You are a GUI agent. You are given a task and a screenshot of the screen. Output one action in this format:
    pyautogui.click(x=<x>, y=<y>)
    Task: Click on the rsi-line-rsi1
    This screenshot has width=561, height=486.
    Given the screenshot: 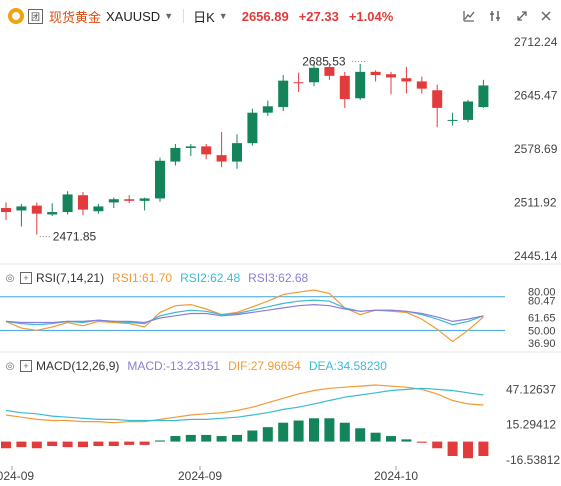 What is the action you would take?
    pyautogui.click(x=244, y=316)
    